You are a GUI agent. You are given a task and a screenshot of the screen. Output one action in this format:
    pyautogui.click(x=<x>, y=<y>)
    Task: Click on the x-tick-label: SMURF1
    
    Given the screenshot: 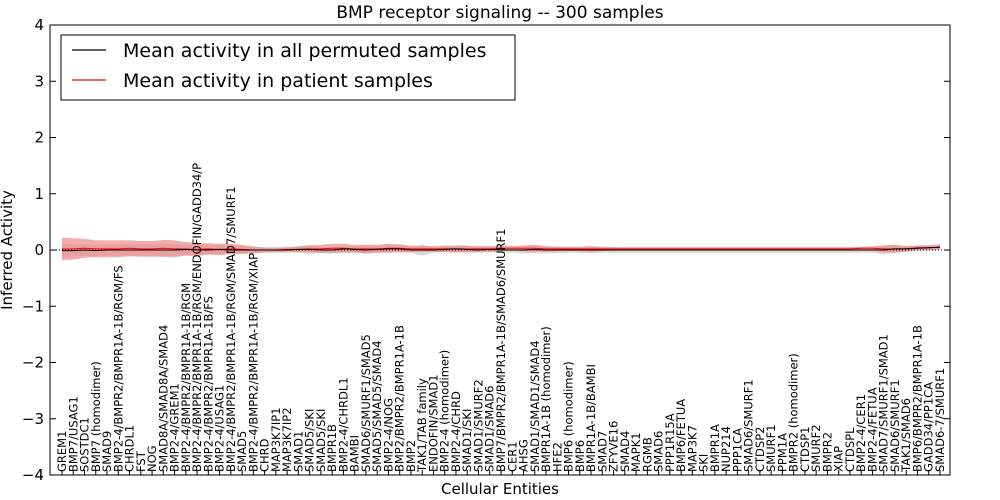 What is the action you would take?
    pyautogui.click(x=771, y=448)
    